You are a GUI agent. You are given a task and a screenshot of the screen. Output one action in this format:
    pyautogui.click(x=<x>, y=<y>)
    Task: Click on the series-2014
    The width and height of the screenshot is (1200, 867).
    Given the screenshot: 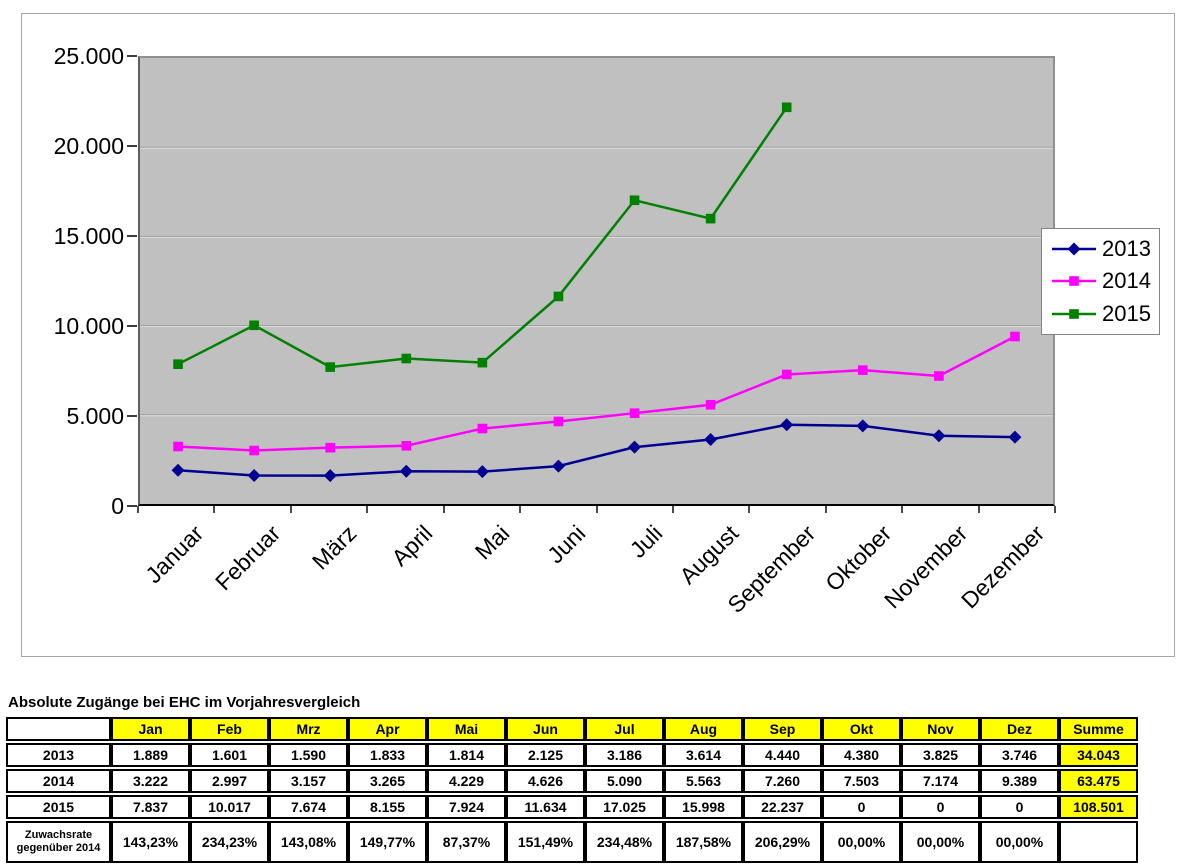 What is the action you would take?
    pyautogui.click(x=596, y=393)
    